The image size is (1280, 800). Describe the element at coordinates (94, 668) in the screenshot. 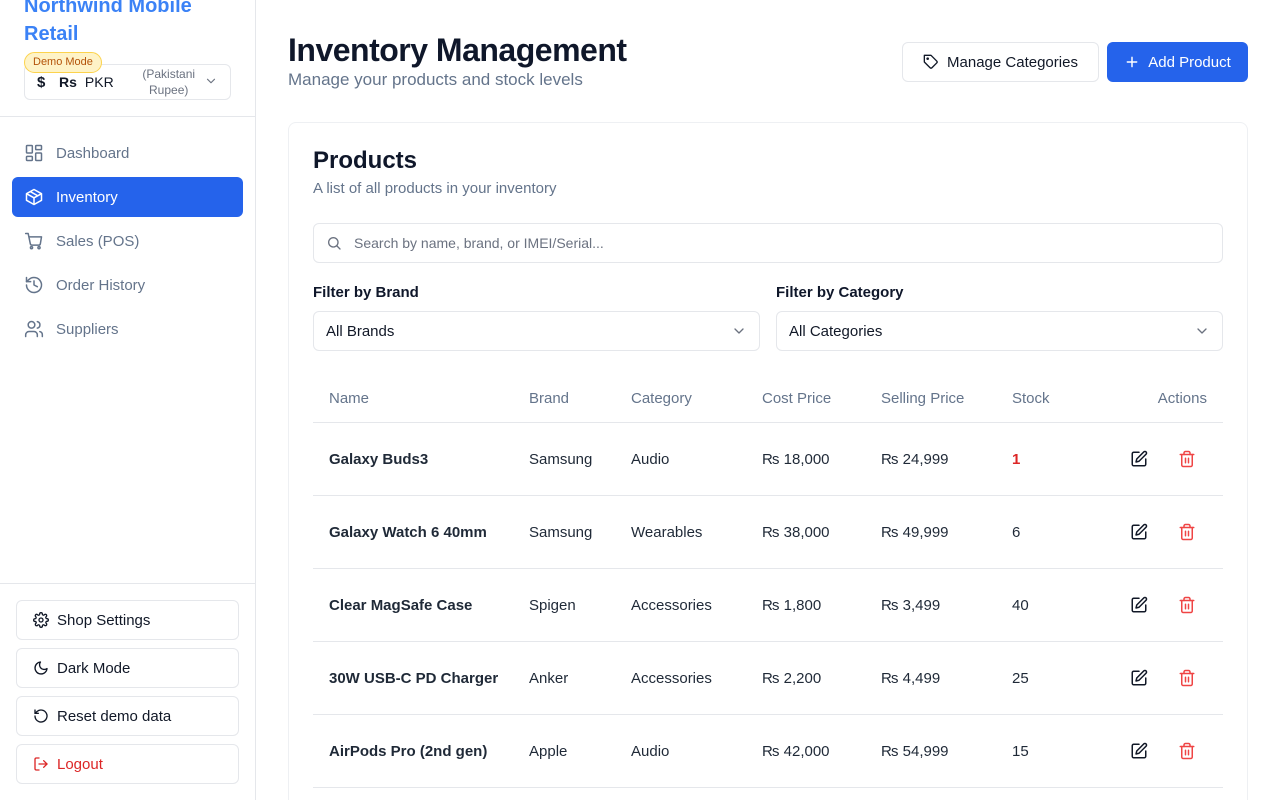

I see `dark-mode-label: Dark Mode` at that location.